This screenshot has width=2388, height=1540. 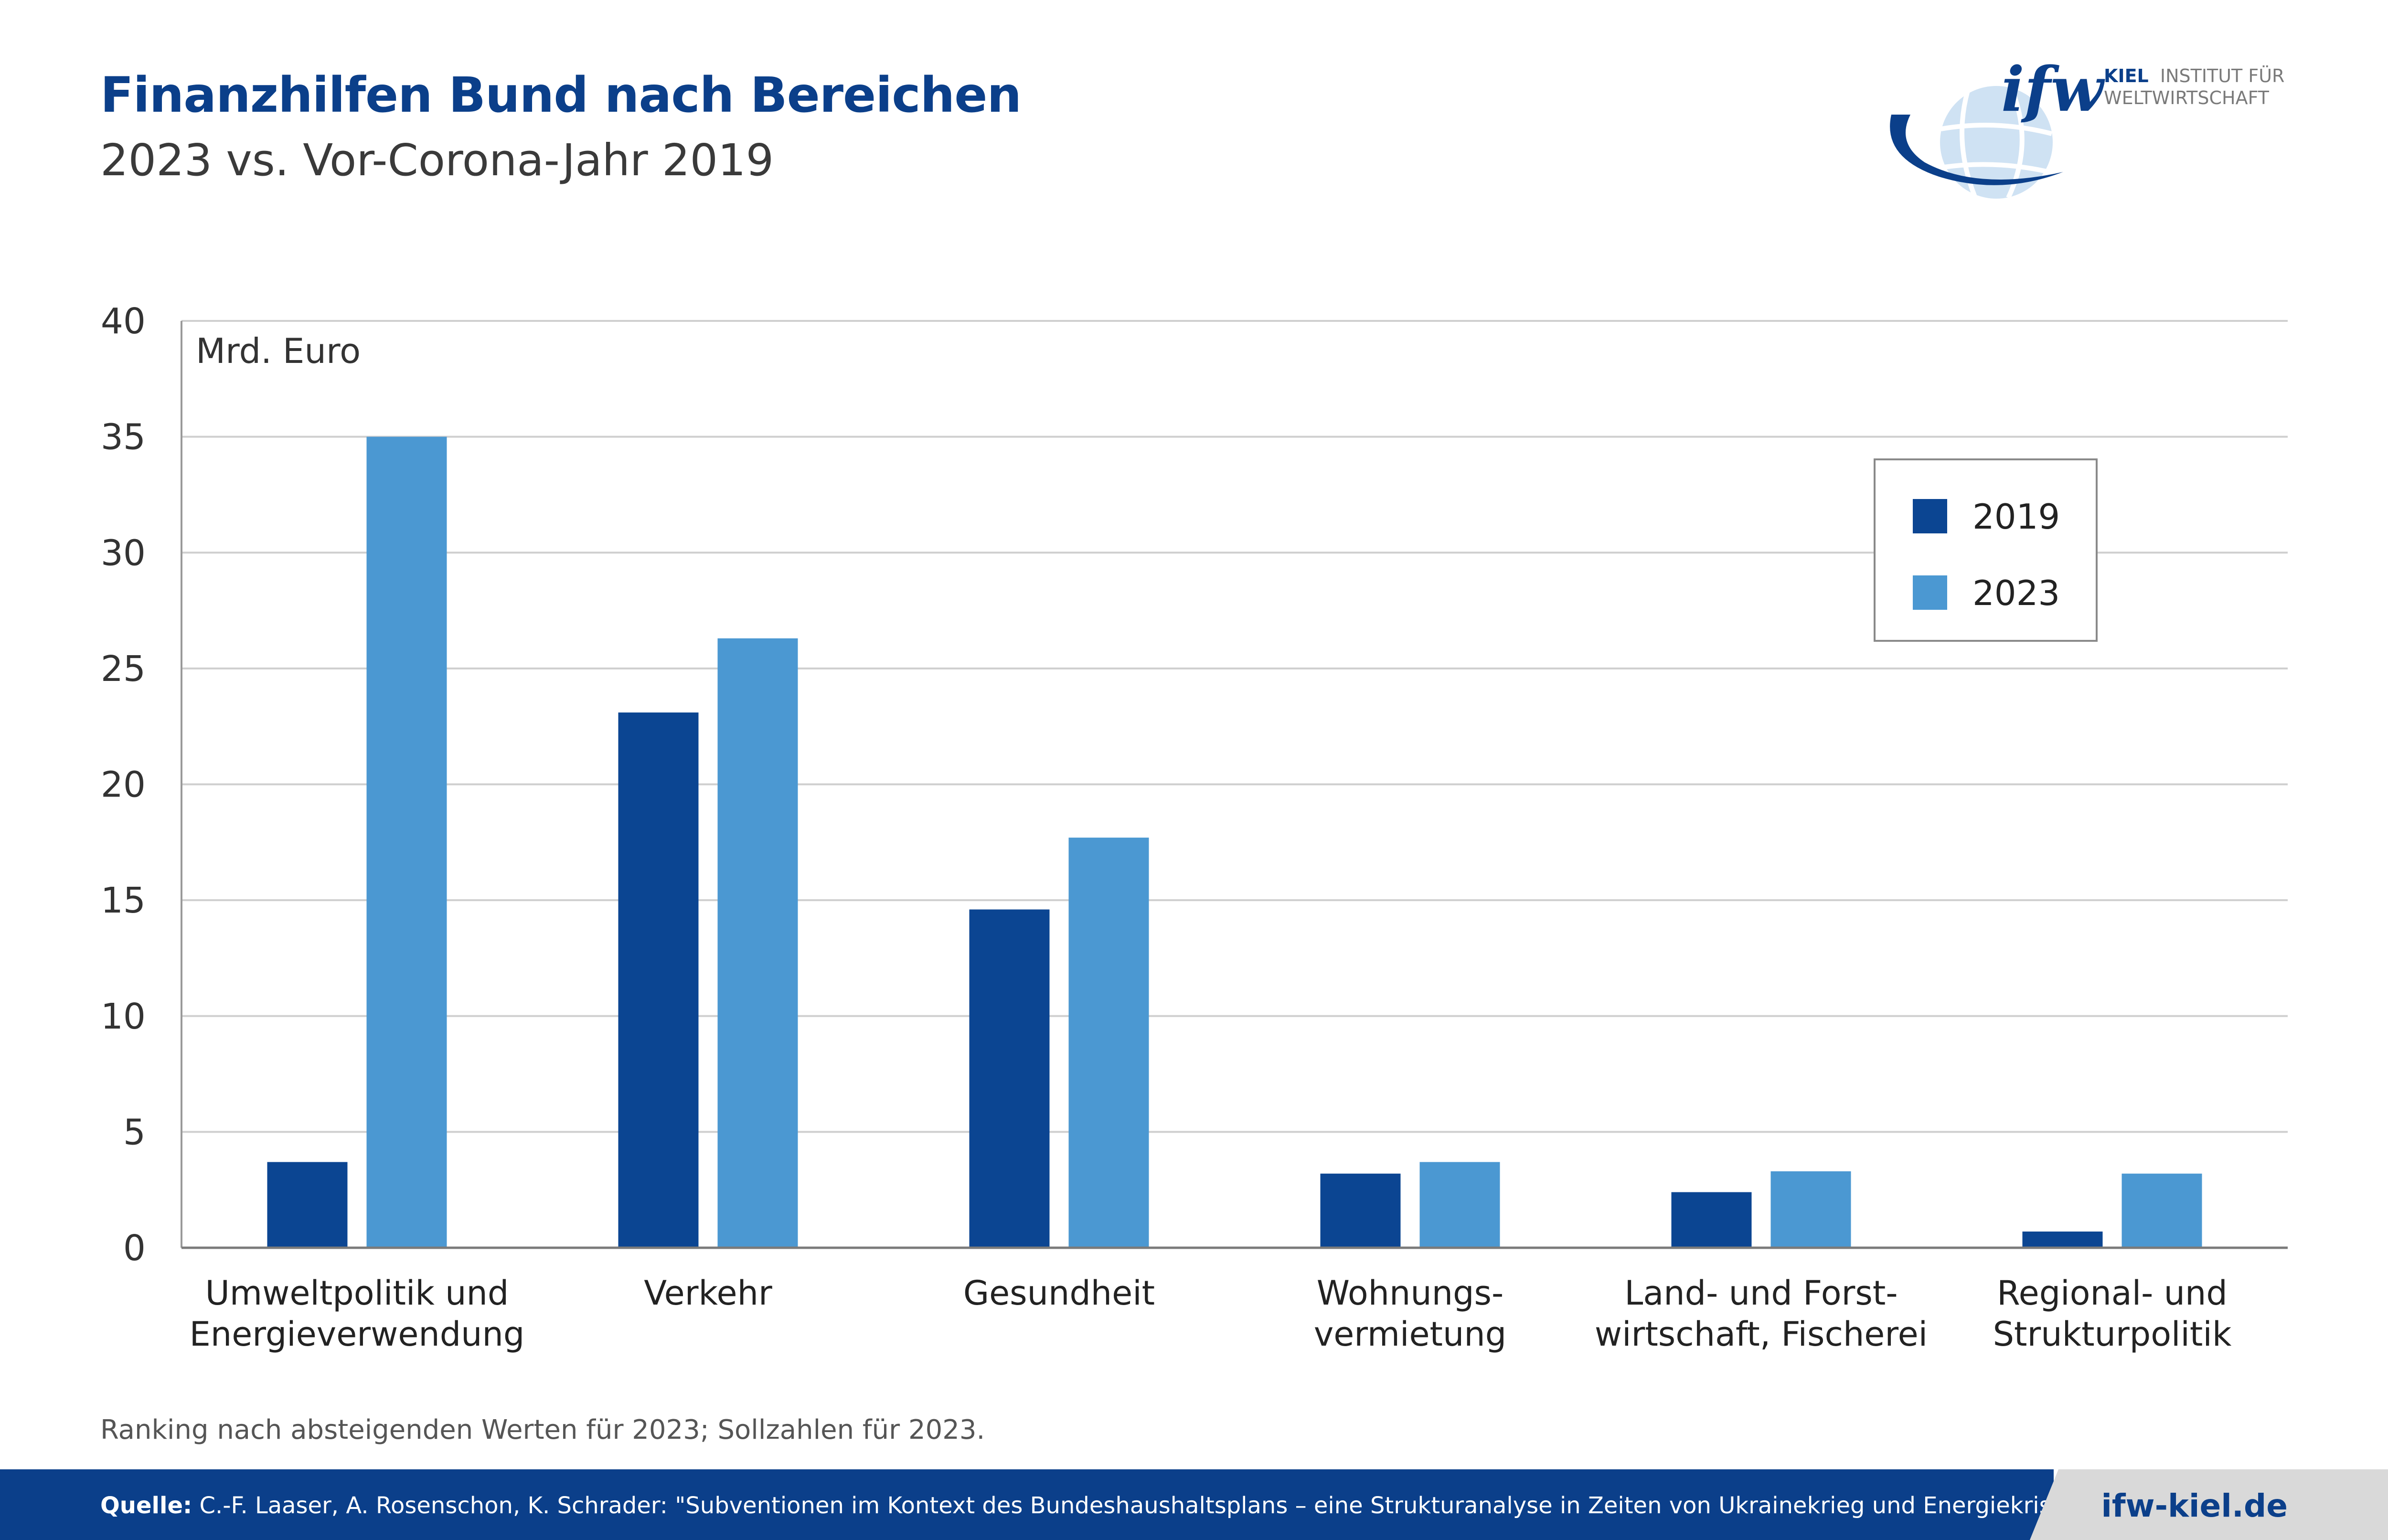 What do you see at coordinates (2087, 128) in the screenshot?
I see `ifw-logo: ifw KIEL INSTITUT FÜR WELTWIRTSCHAFT` at bounding box center [2087, 128].